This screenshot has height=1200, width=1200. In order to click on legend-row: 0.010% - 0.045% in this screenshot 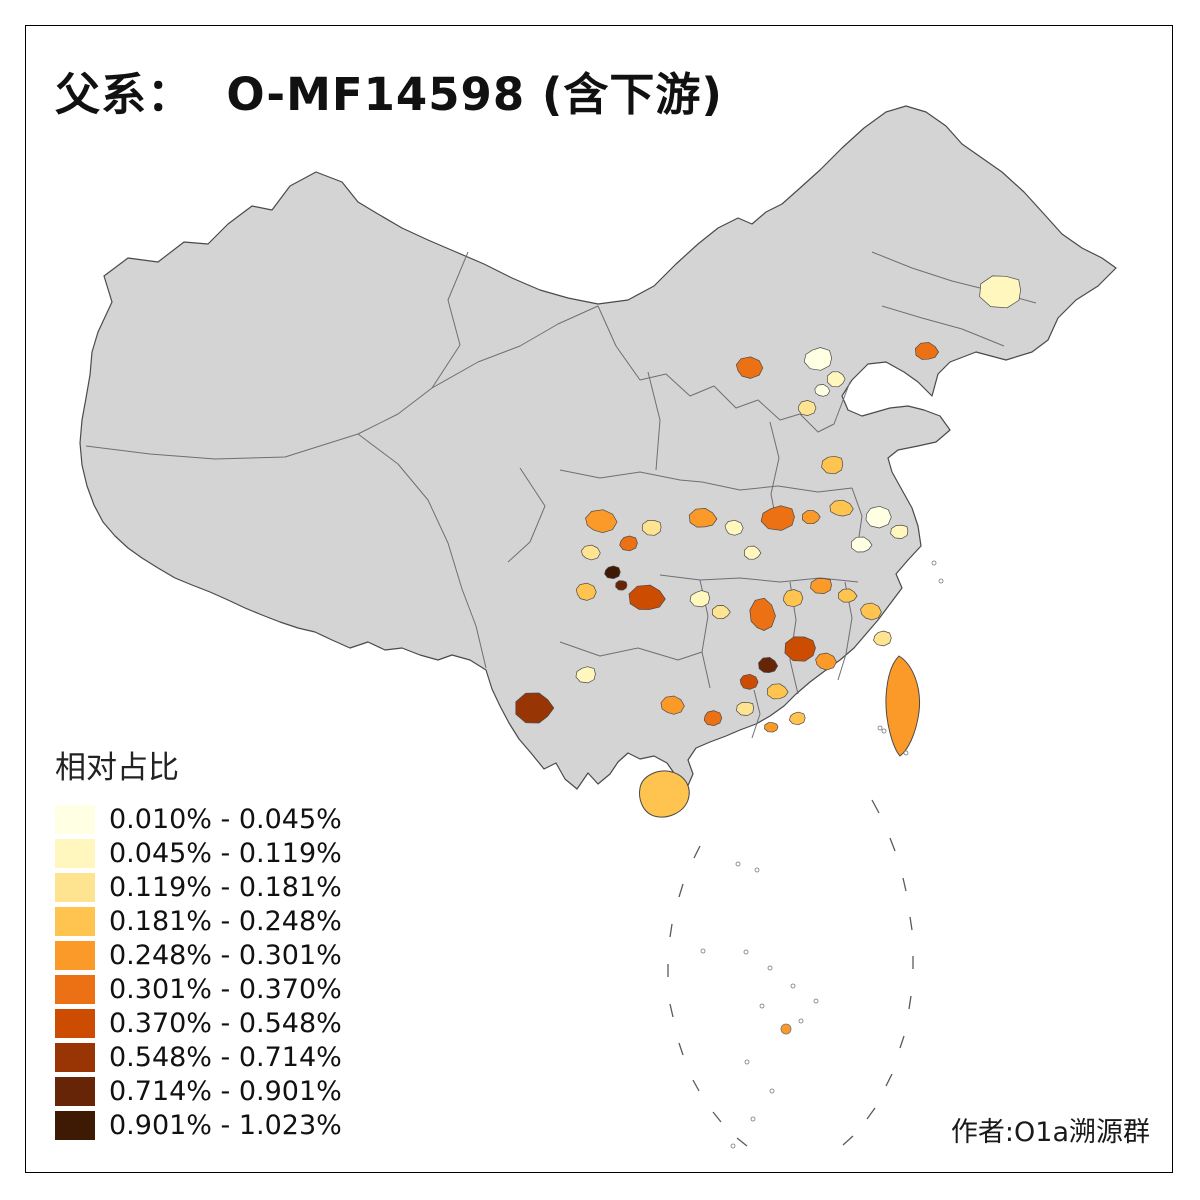, I will do `click(198, 819)`.